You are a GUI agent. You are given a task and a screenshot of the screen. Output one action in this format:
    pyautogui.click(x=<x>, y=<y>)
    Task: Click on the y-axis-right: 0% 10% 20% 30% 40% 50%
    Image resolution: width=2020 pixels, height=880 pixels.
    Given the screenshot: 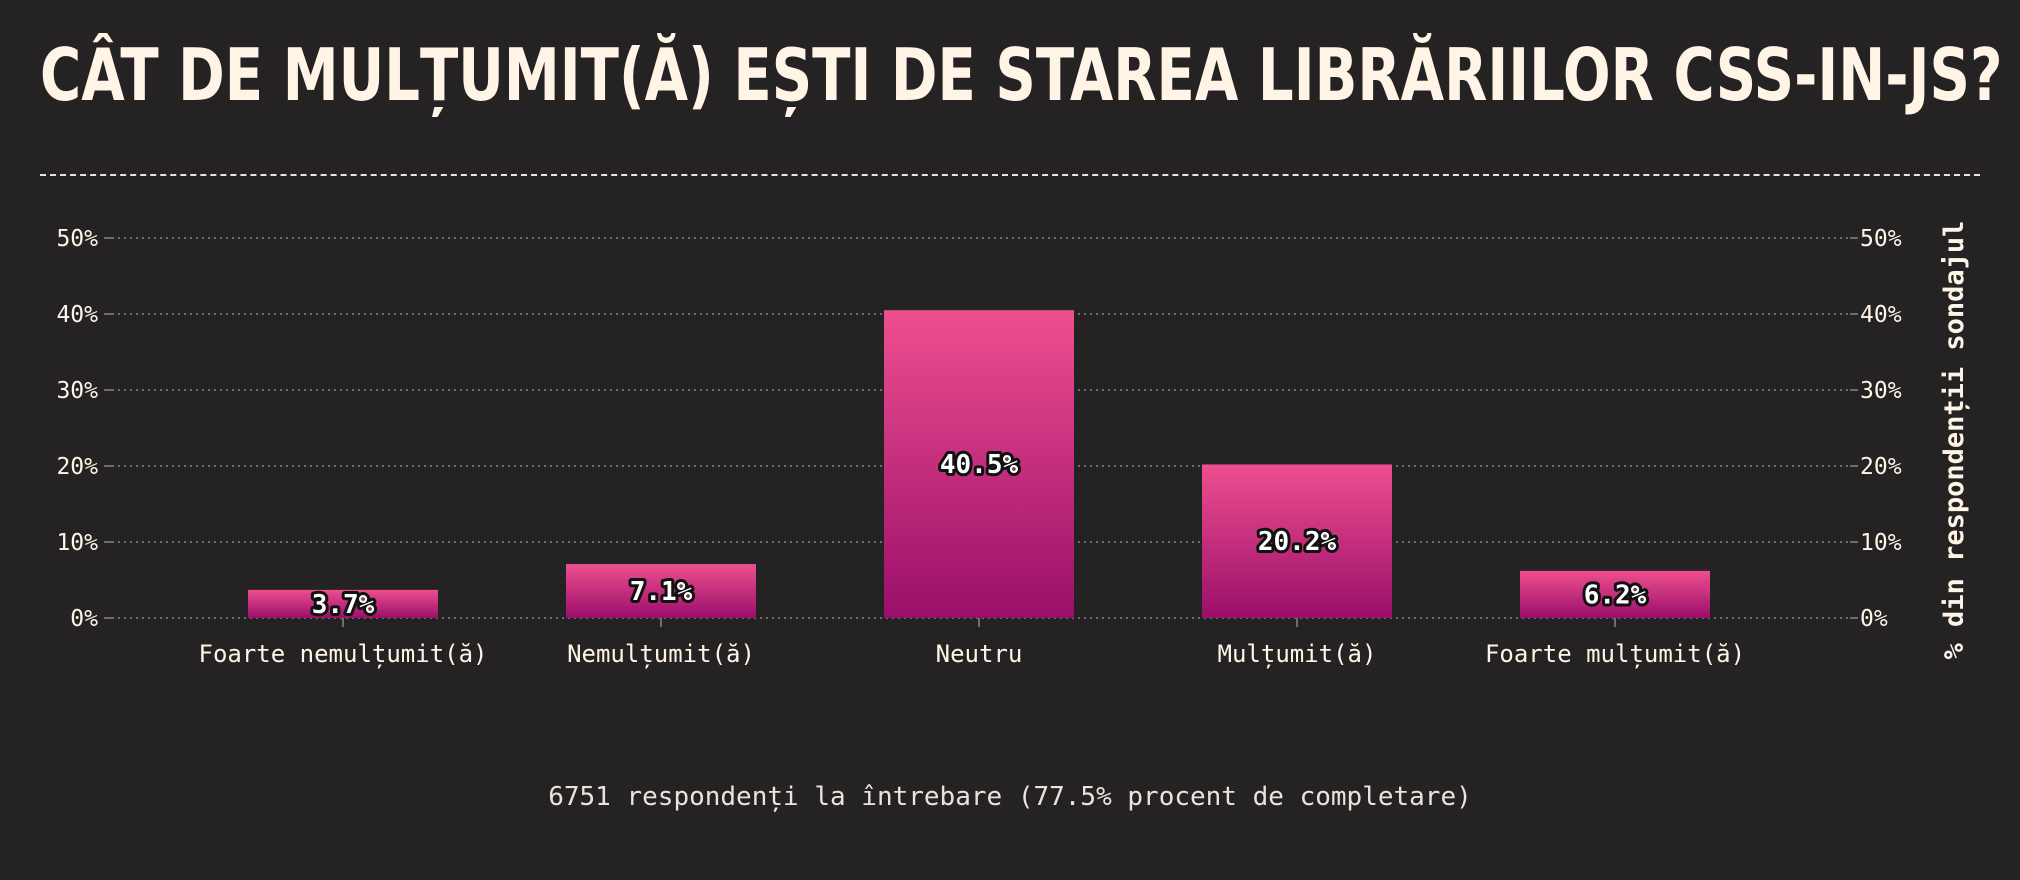 What is the action you would take?
    pyautogui.click(x=1876, y=429)
    